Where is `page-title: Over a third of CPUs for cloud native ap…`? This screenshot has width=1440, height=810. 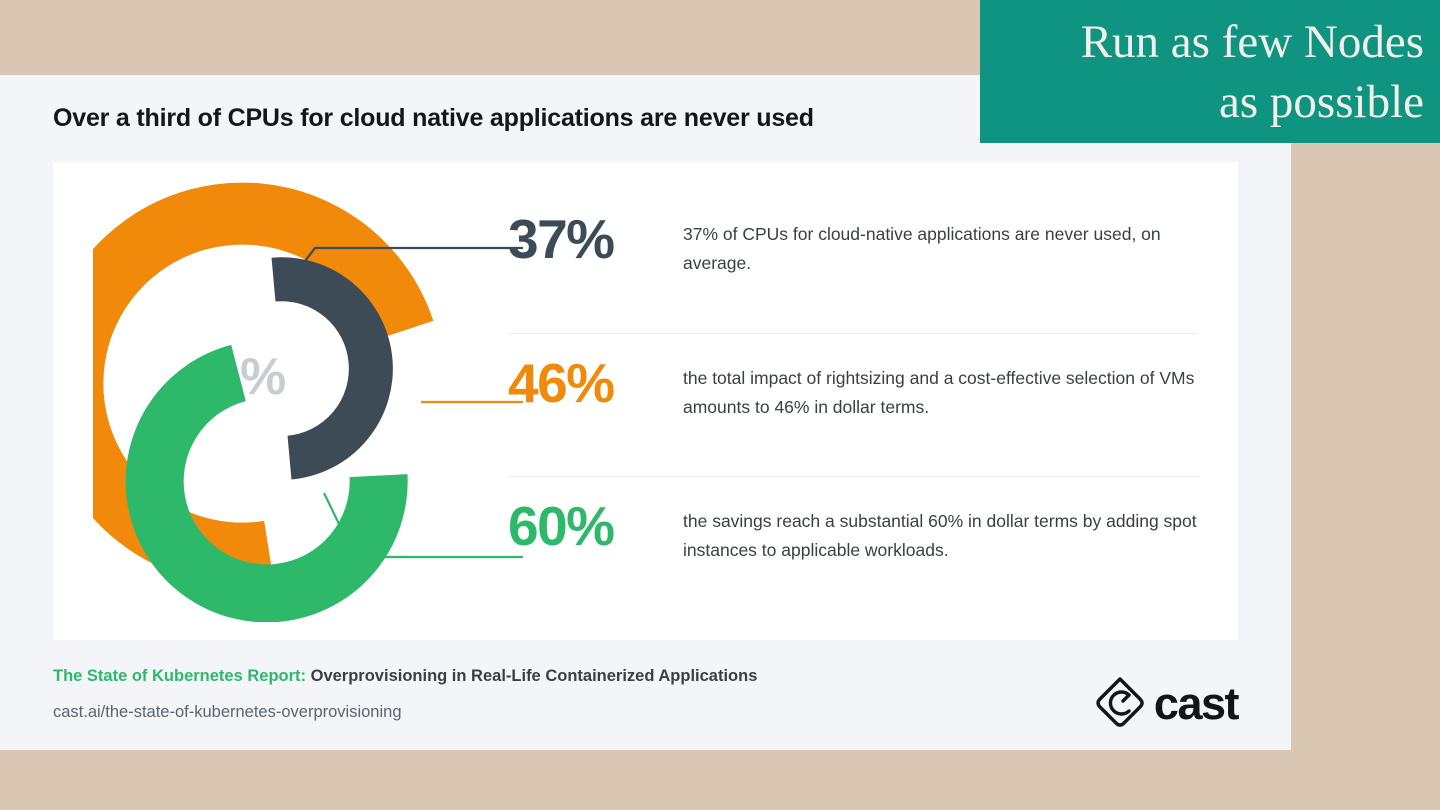 page-title: Over a third of CPUs for cloud native ap… is located at coordinates (433, 118).